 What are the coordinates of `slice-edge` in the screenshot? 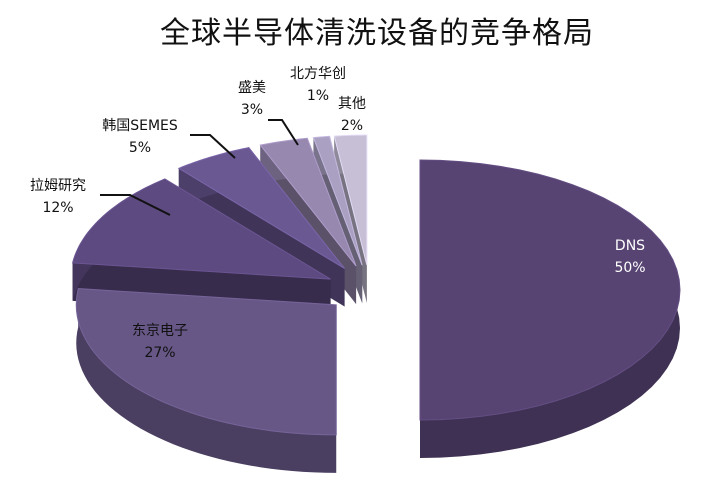 It's located at (206, 380).